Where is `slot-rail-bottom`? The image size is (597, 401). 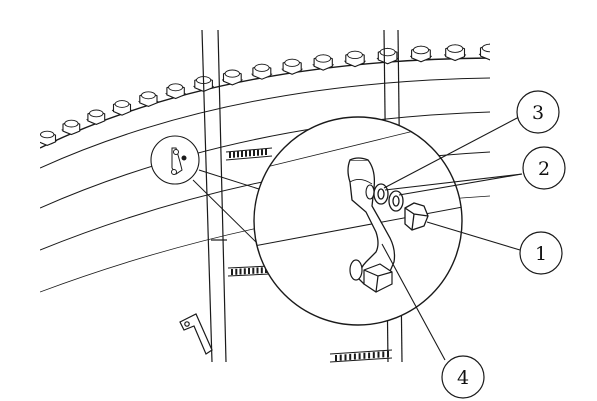
slot-rail-bottom is located at coordinates (361, 356).